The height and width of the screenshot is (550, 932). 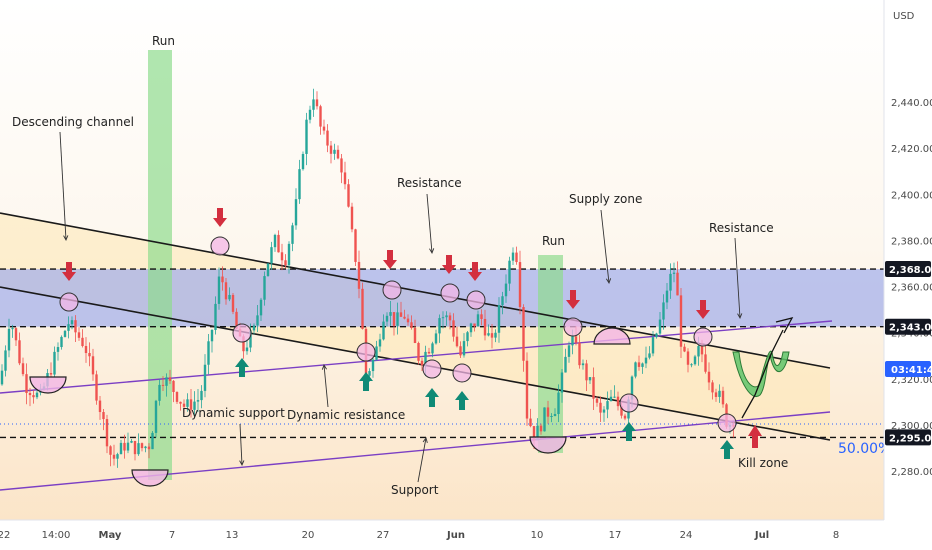 I want to click on label-support: Support, so click(x=415, y=490).